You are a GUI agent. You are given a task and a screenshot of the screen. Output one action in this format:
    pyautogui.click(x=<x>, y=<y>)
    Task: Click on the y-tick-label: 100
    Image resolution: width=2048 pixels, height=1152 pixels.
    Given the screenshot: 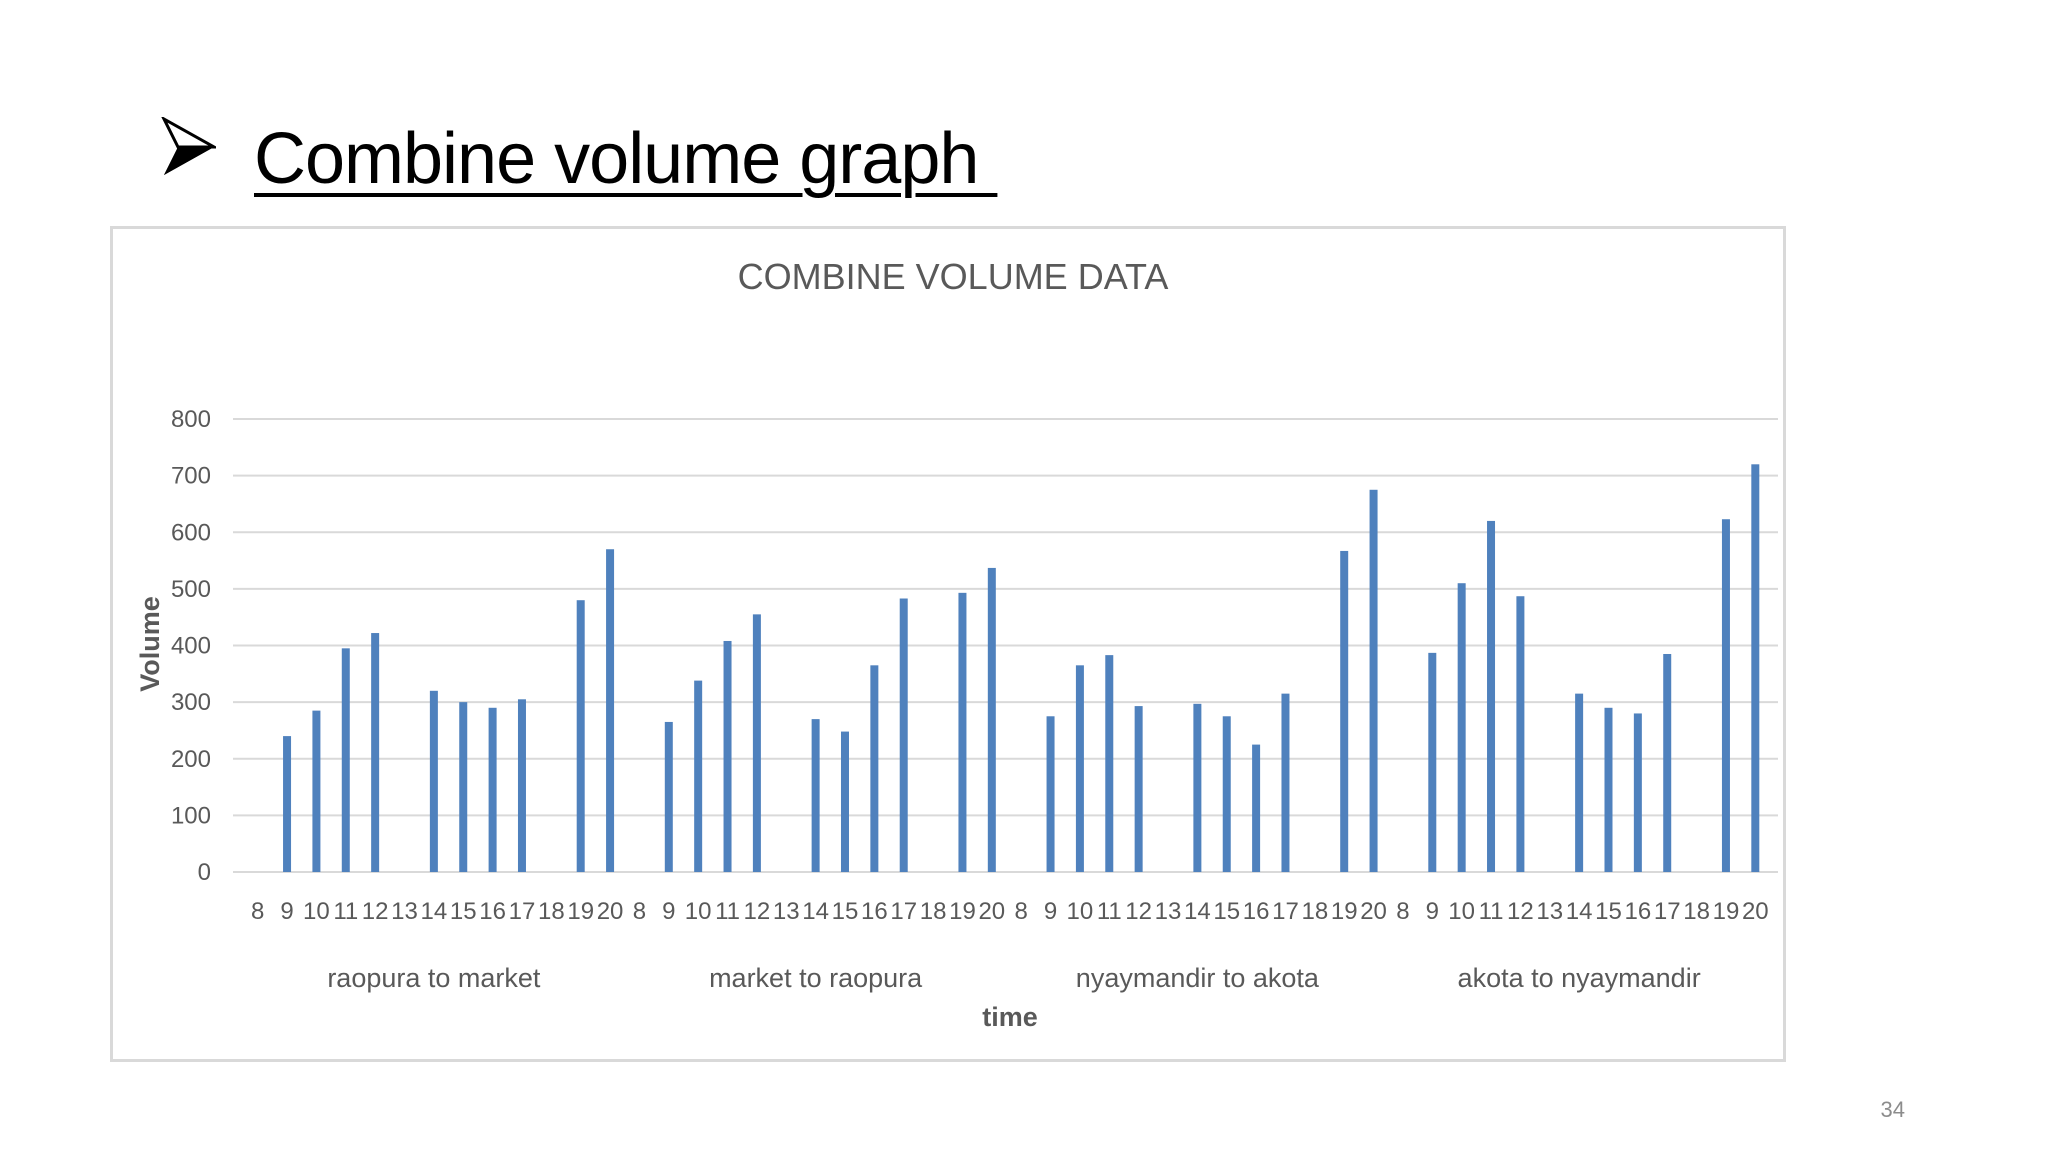 What is the action you would take?
    pyautogui.click(x=191, y=815)
    